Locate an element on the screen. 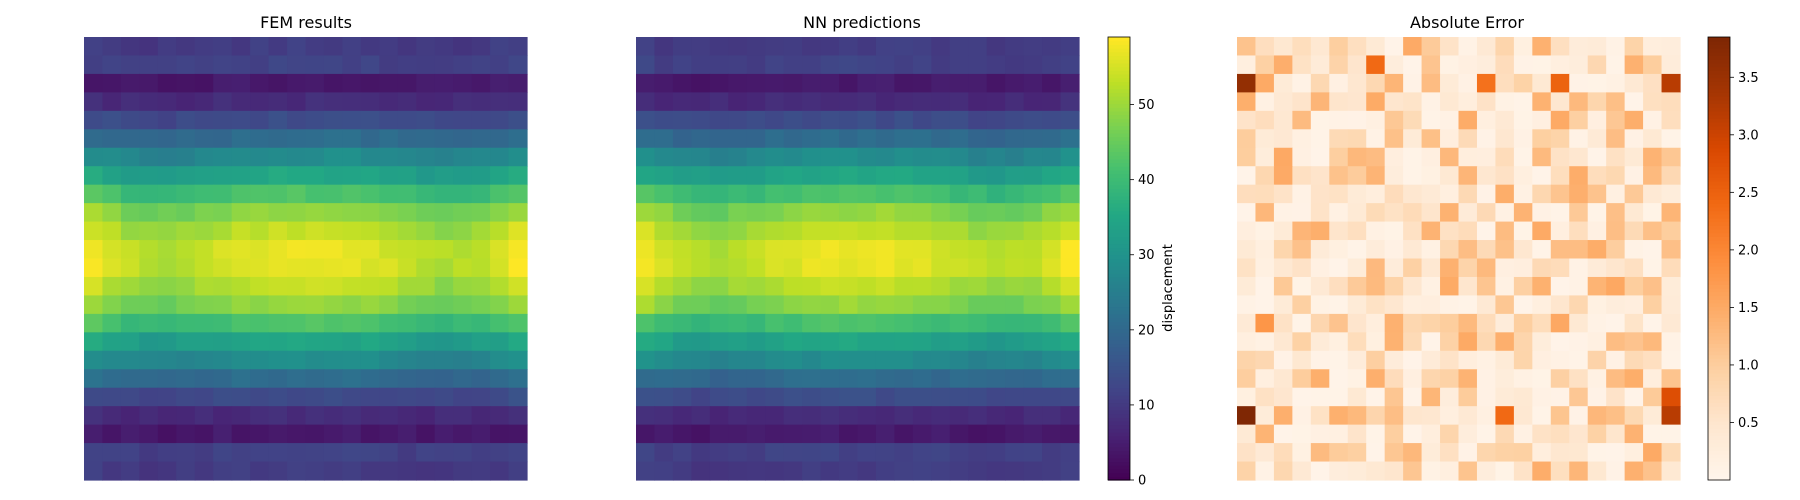 The image size is (1800, 500). err-cell-r9-c11 is located at coordinates (1450, 213).